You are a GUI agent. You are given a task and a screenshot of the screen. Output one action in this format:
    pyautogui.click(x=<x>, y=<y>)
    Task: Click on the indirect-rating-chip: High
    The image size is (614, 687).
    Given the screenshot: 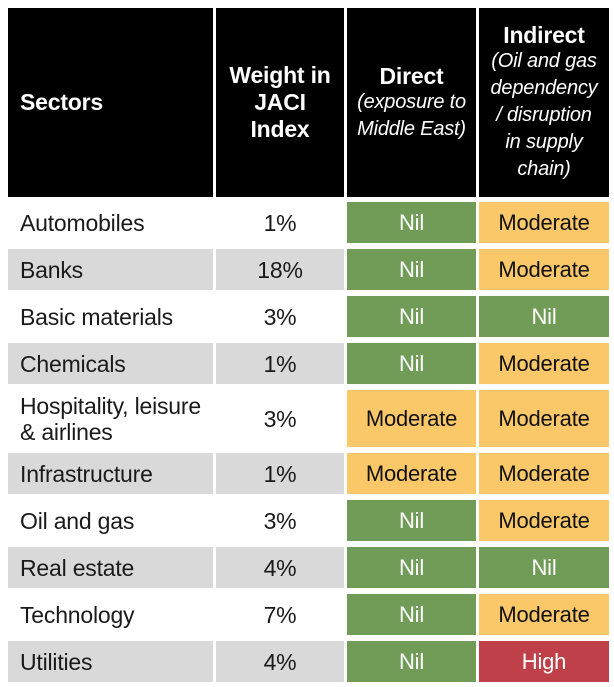 What is the action you would take?
    pyautogui.click(x=544, y=661)
    